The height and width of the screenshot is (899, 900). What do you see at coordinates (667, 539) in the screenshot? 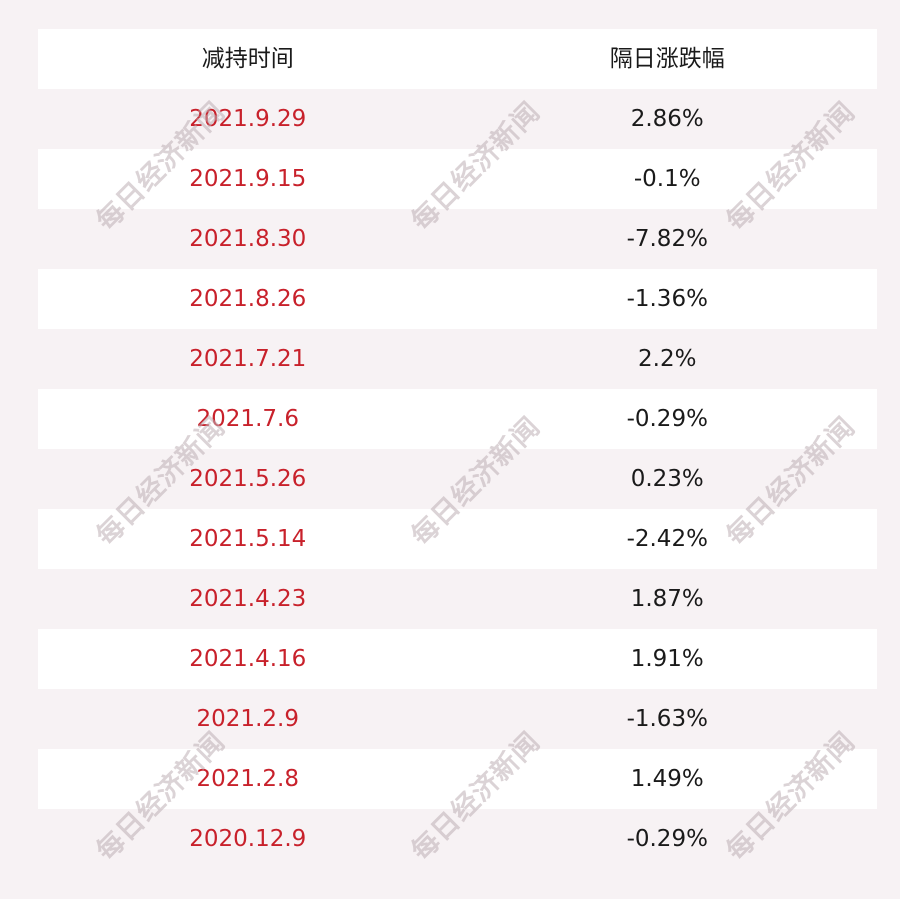
I see `change-cell: -2.42%` at bounding box center [667, 539].